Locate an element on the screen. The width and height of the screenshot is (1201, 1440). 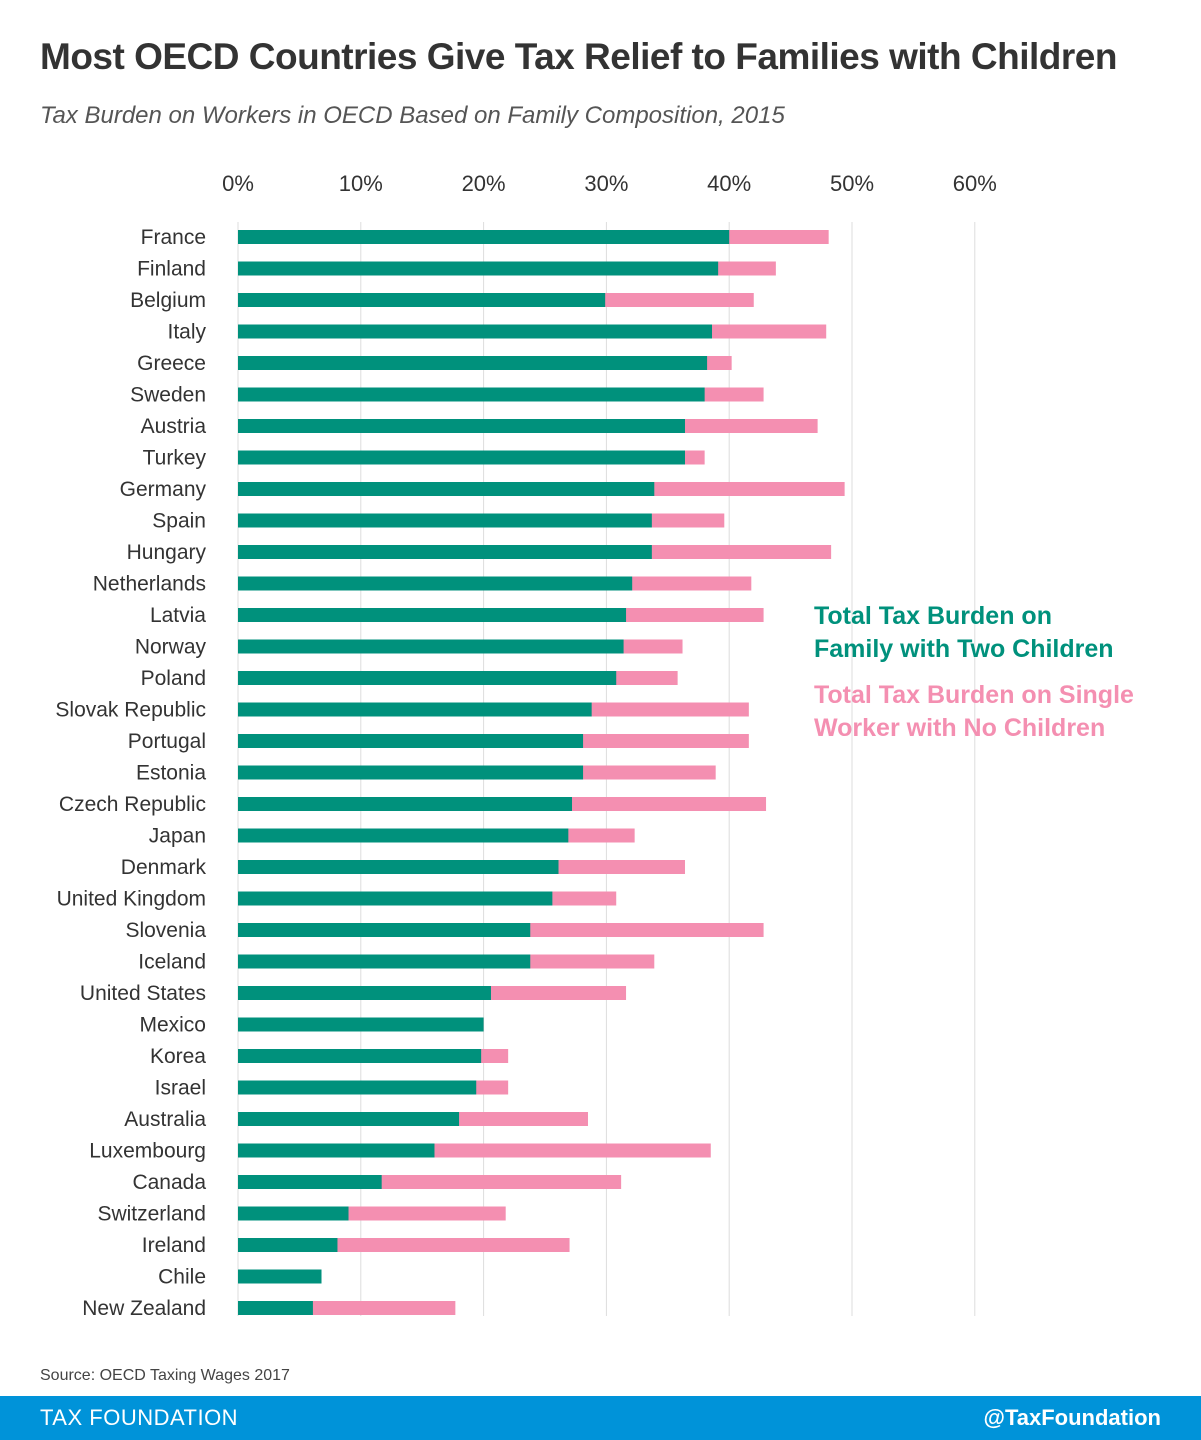
bar-family-germany is located at coordinates (446, 489).